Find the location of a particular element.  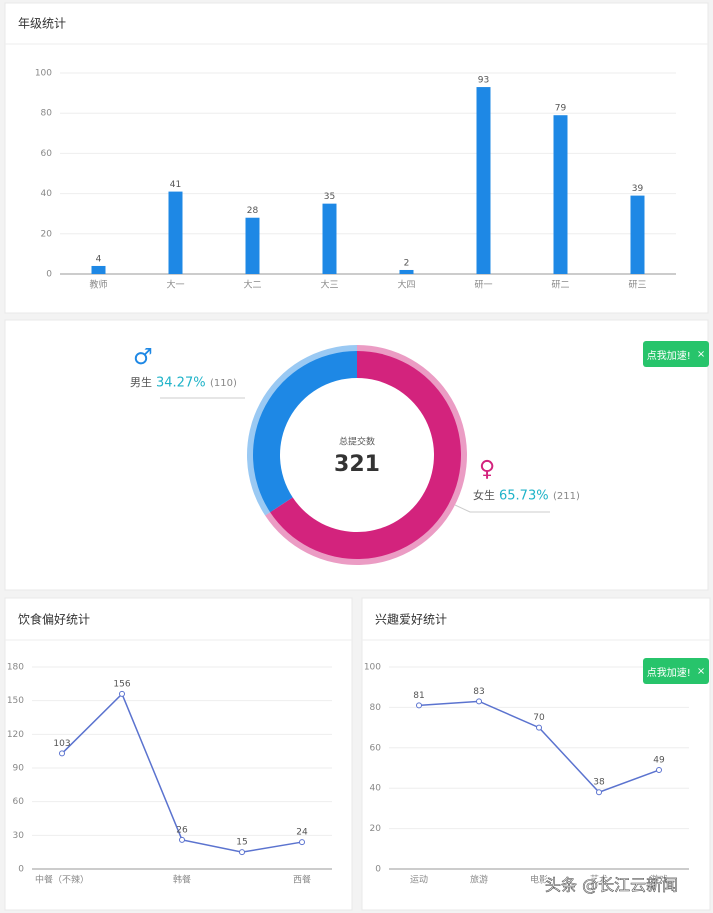

x-tick-label: 研一 is located at coordinates (483, 285).